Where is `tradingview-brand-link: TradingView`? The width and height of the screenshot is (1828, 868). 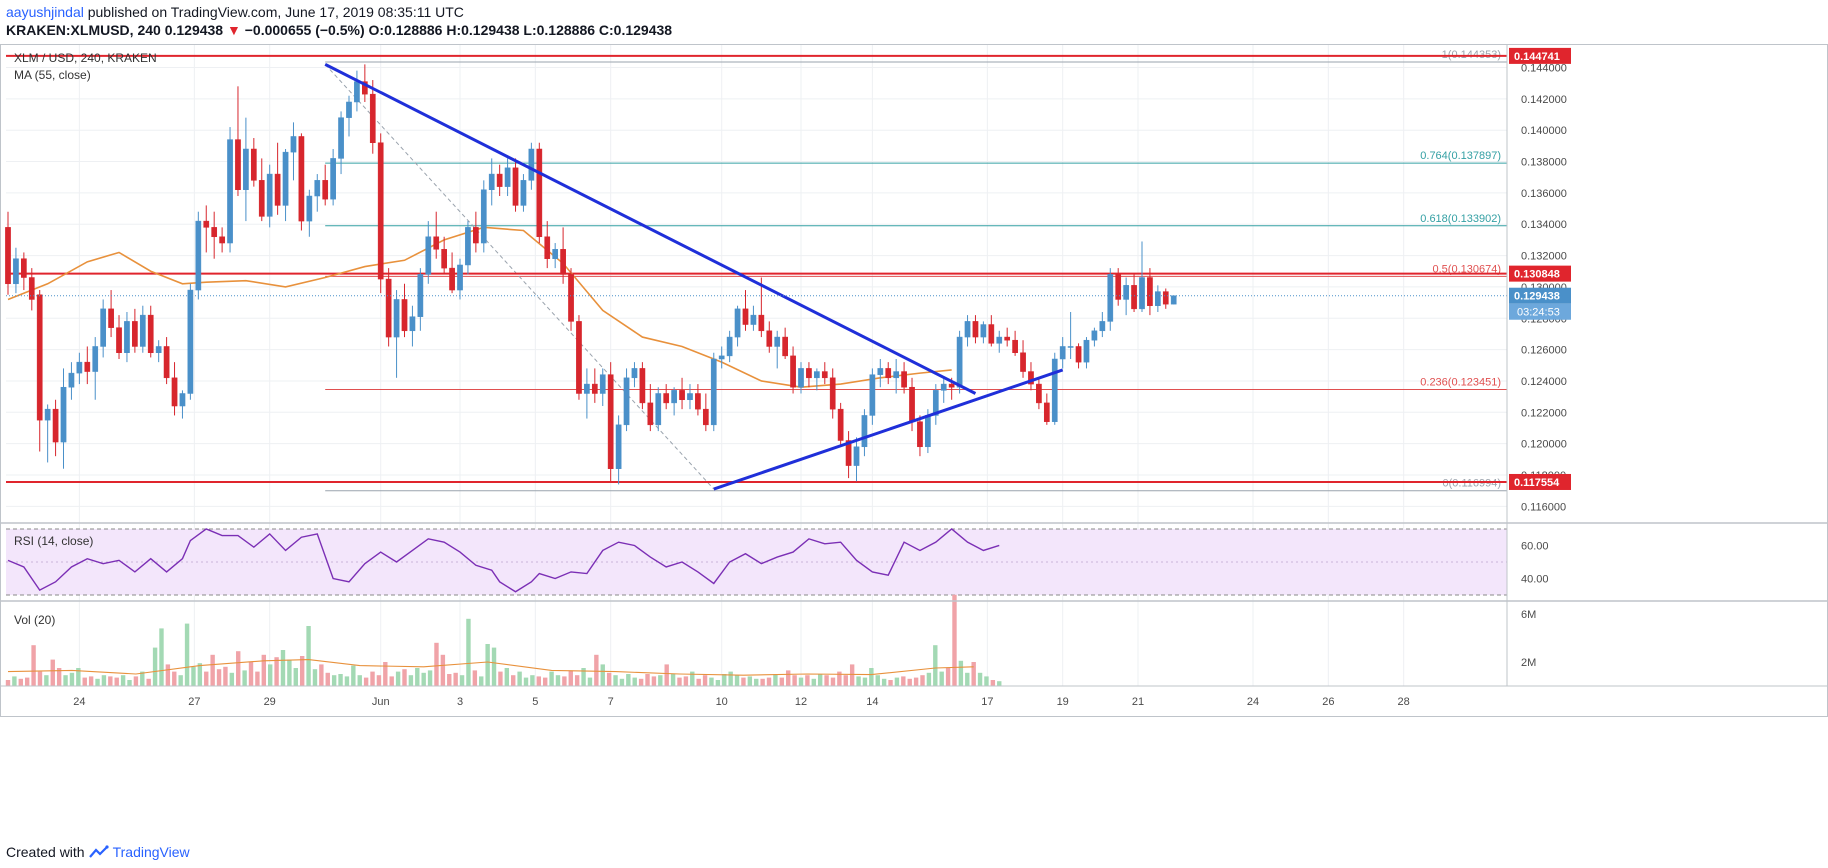 tradingview-brand-link: TradingView is located at coordinates (151, 852).